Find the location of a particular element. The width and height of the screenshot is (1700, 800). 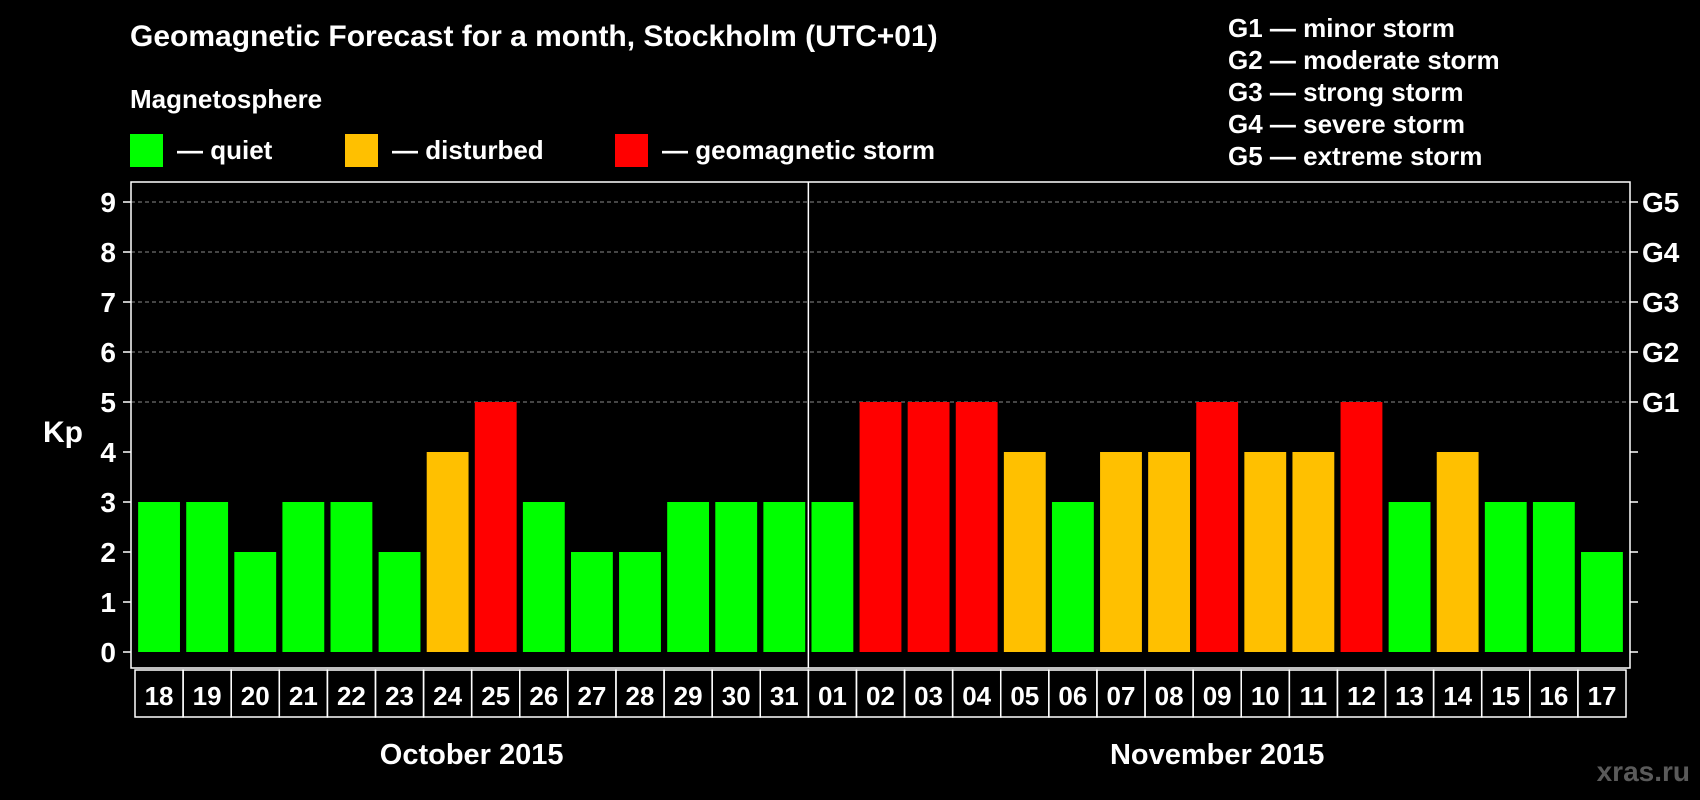

date-label-18: 18 is located at coordinates (159, 696).